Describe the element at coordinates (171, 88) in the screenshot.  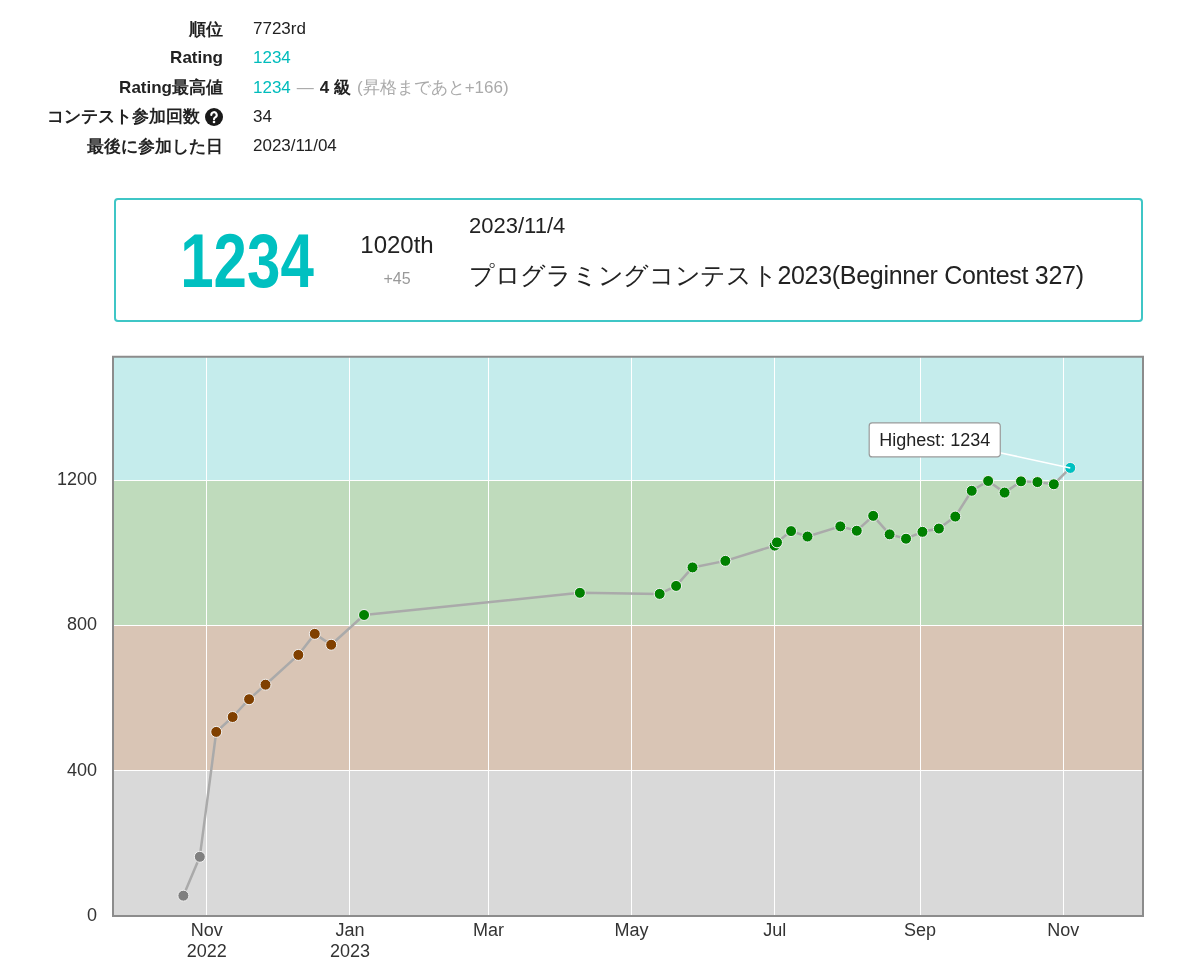
I see `text: Rating最高値` at that location.